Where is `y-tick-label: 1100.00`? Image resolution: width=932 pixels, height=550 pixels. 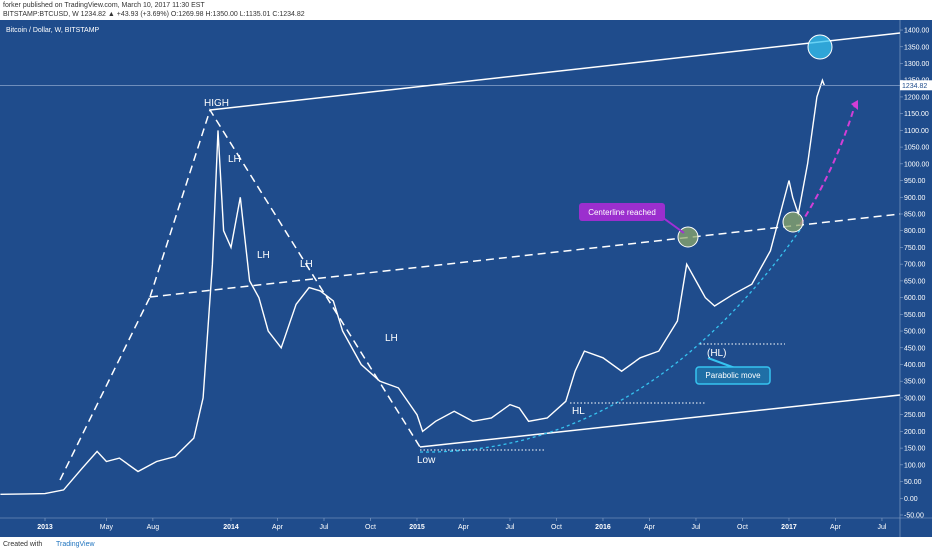
y-tick-label: 1100.00 is located at coordinates (916, 131).